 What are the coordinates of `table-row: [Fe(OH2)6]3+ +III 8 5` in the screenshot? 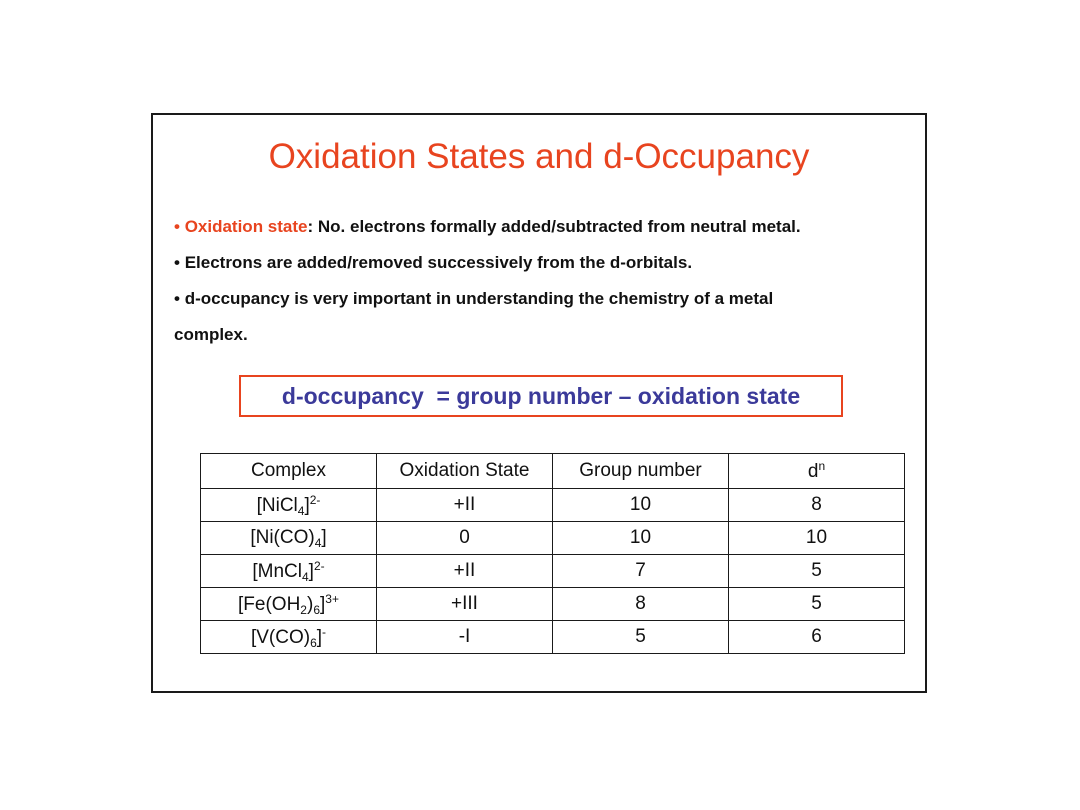 It's located at (552, 604).